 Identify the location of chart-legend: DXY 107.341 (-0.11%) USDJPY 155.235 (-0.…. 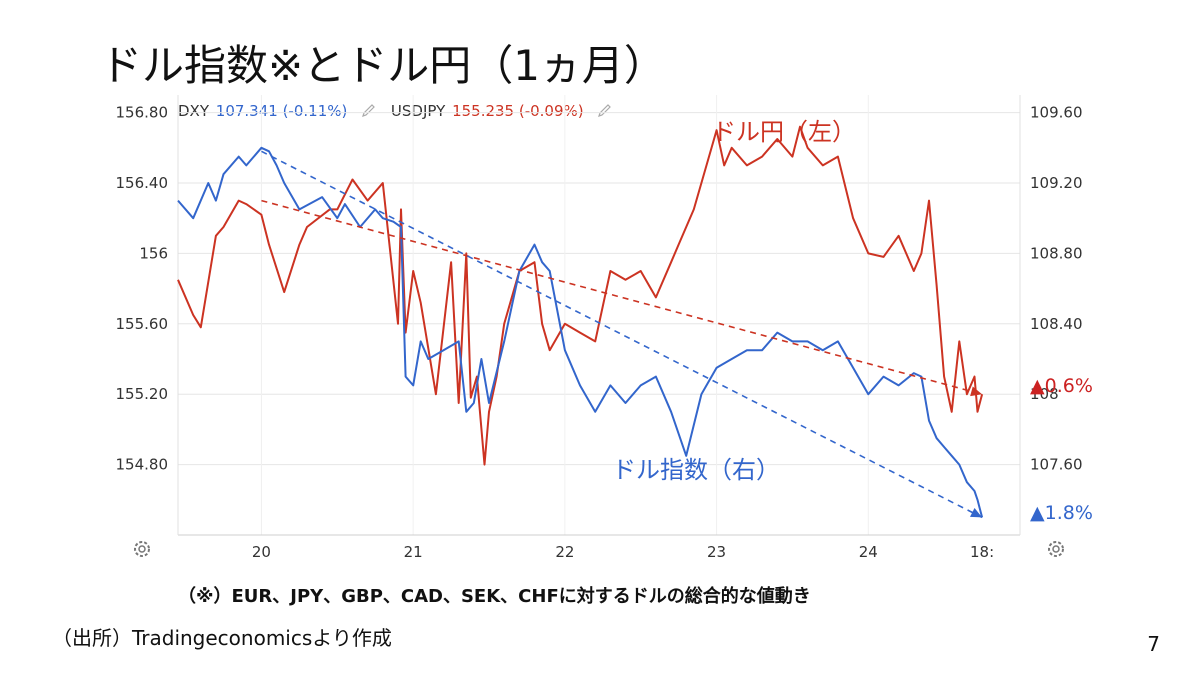
(400, 111).